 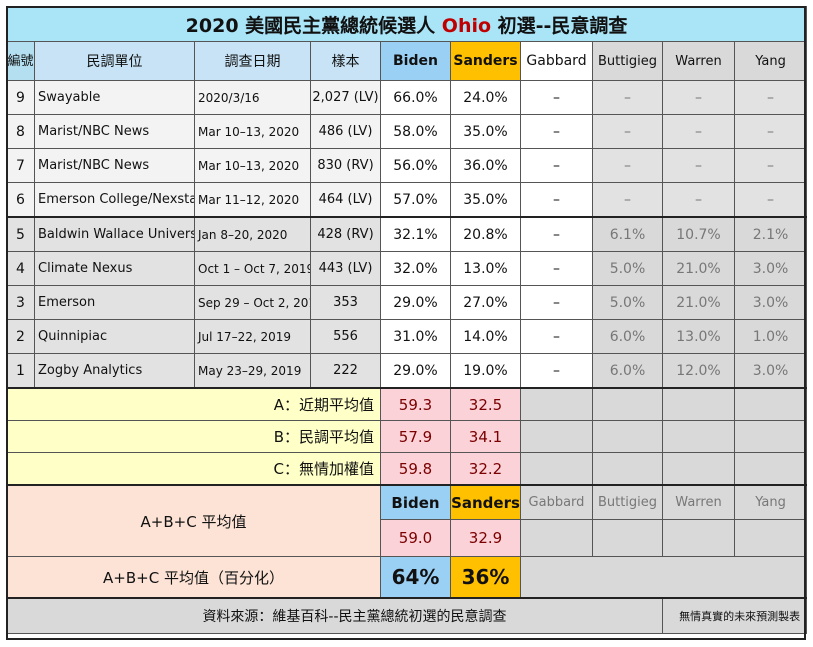 What do you see at coordinates (466, 25) in the screenshot?
I see `title-state: Ohio` at bounding box center [466, 25].